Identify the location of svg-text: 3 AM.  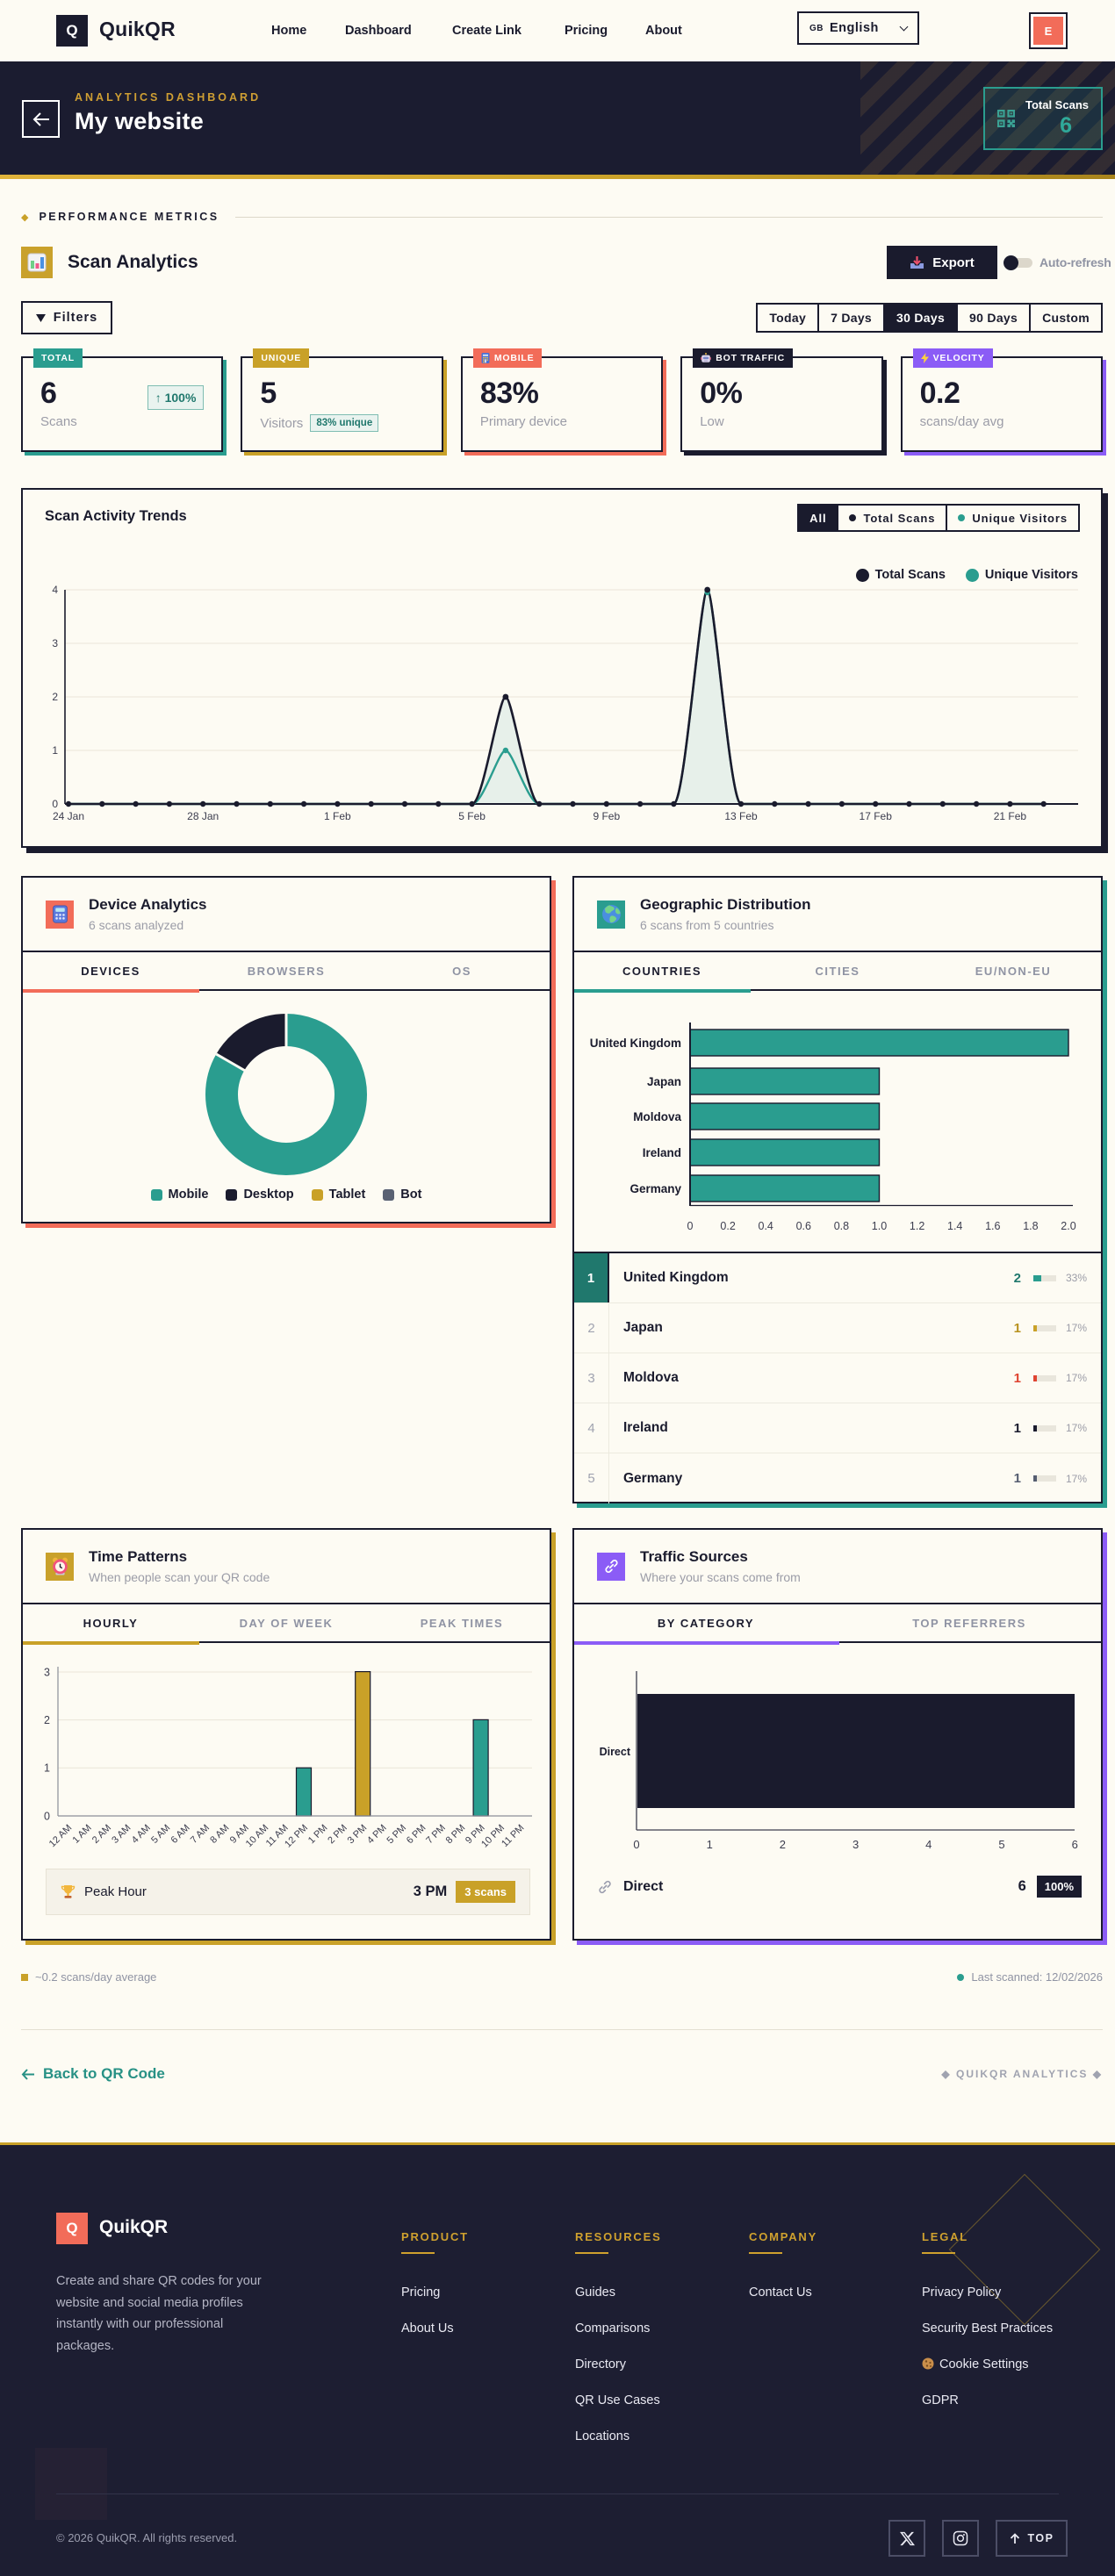
(121, 1835).